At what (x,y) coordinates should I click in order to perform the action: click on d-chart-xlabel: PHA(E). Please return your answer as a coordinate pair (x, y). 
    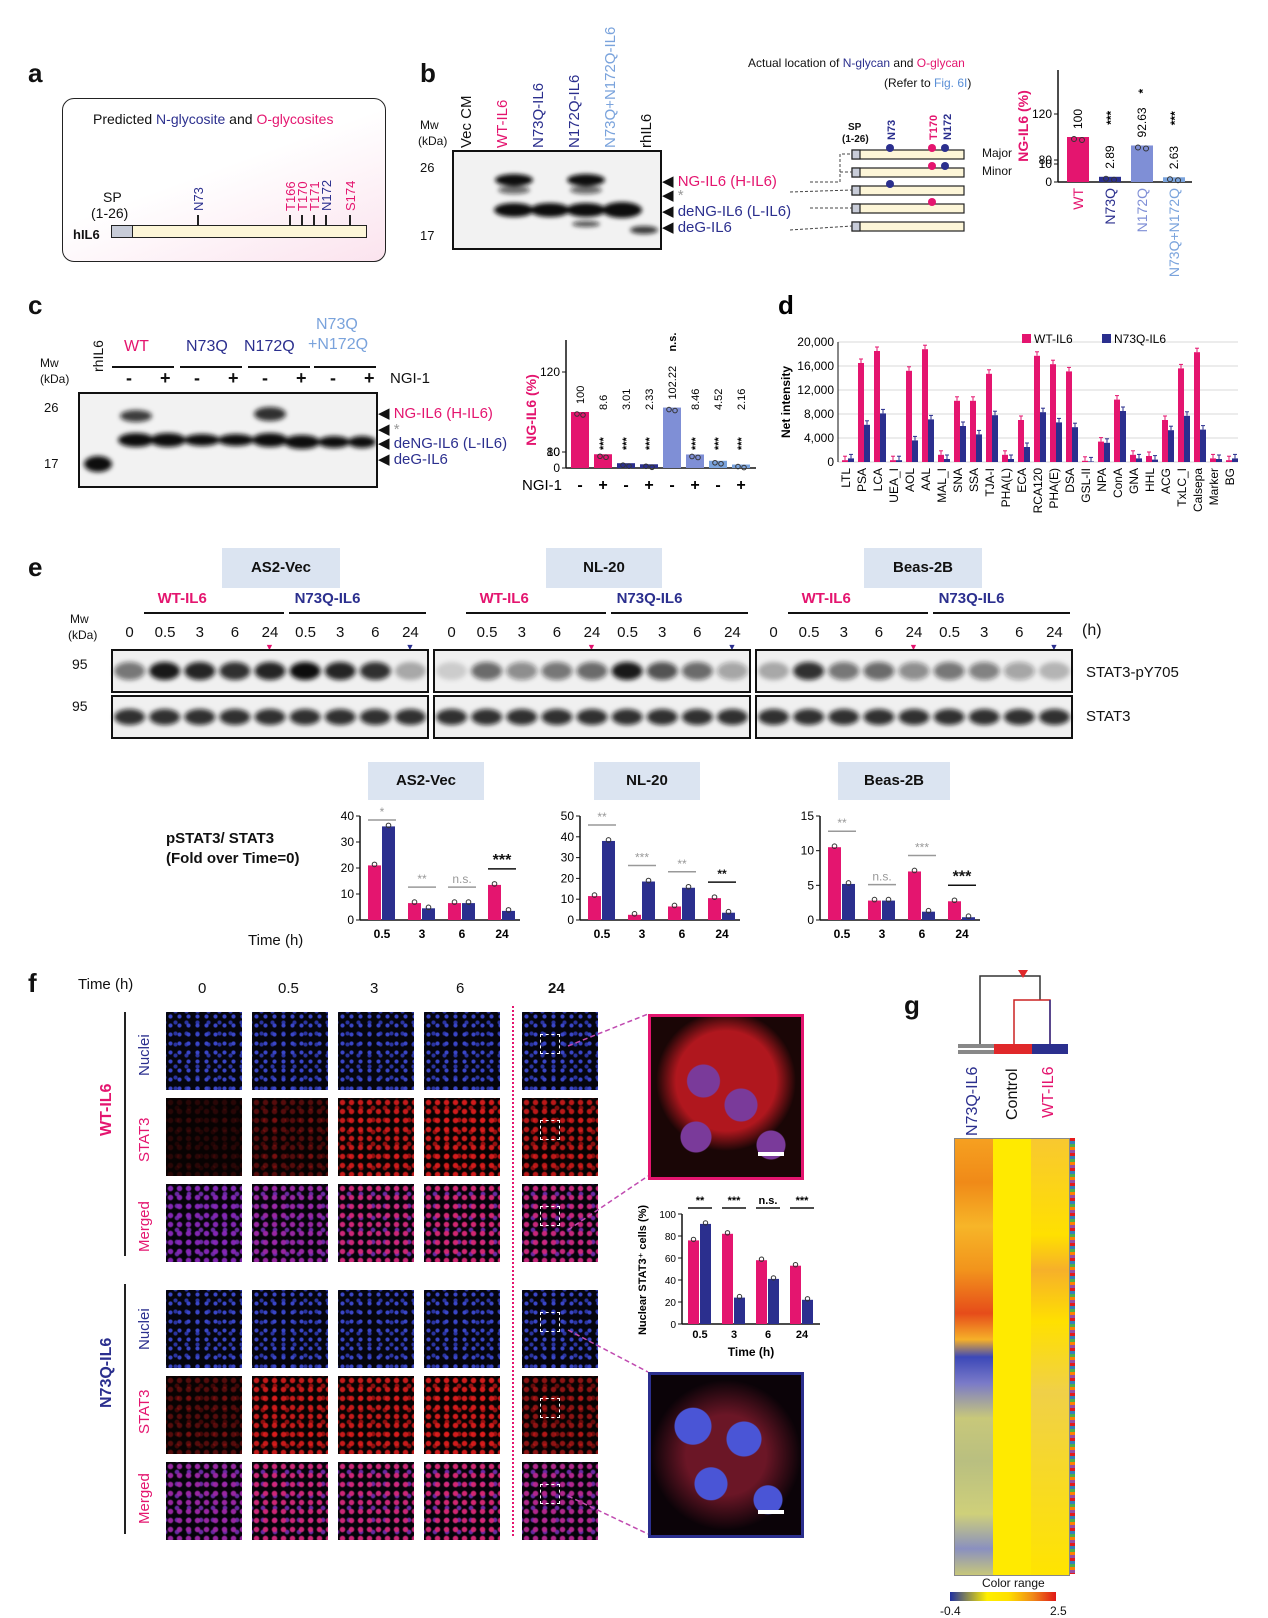
    Looking at the image, I should click on (1054, 488).